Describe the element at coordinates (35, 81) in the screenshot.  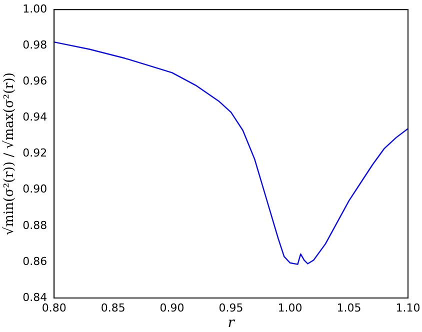
I see `y-tick-label: 0.96` at that location.